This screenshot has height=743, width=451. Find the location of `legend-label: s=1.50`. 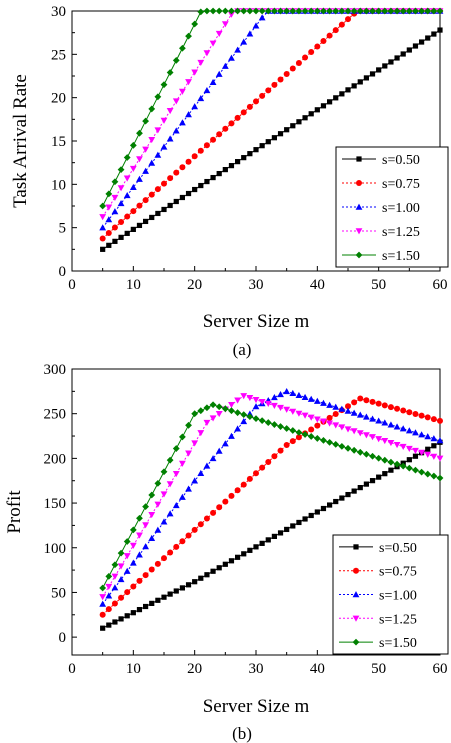

legend-label: s=1.50 is located at coordinates (401, 256).